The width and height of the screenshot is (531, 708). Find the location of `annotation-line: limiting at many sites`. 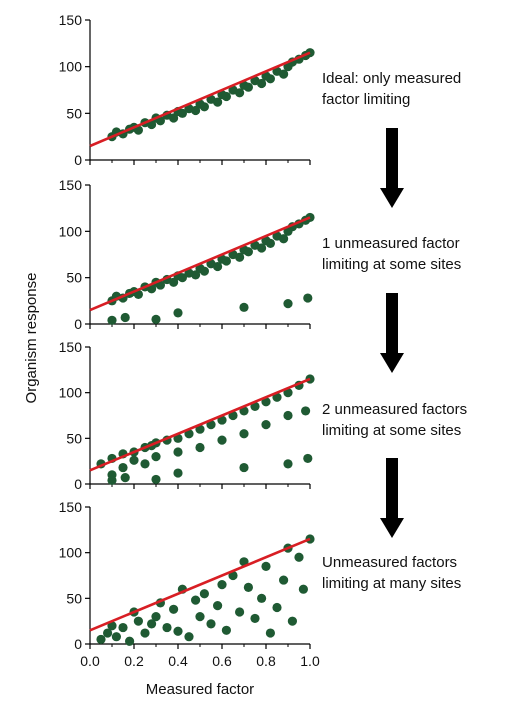

annotation-line: limiting at many sites is located at coordinates (392, 583).